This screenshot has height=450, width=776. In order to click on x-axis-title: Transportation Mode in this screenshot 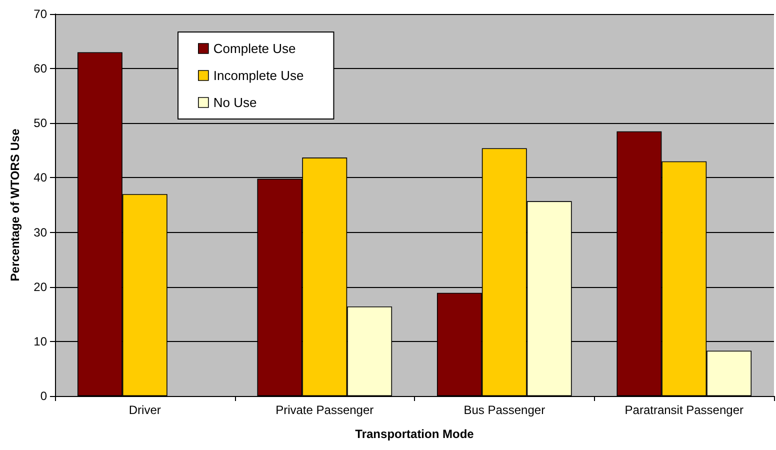, I will do `click(414, 434)`.